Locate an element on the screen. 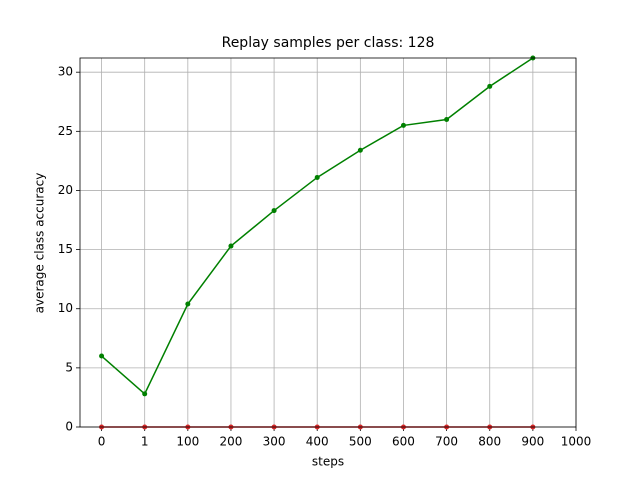 The image size is (640, 480). y-tick-label: 10 is located at coordinates (65, 308).